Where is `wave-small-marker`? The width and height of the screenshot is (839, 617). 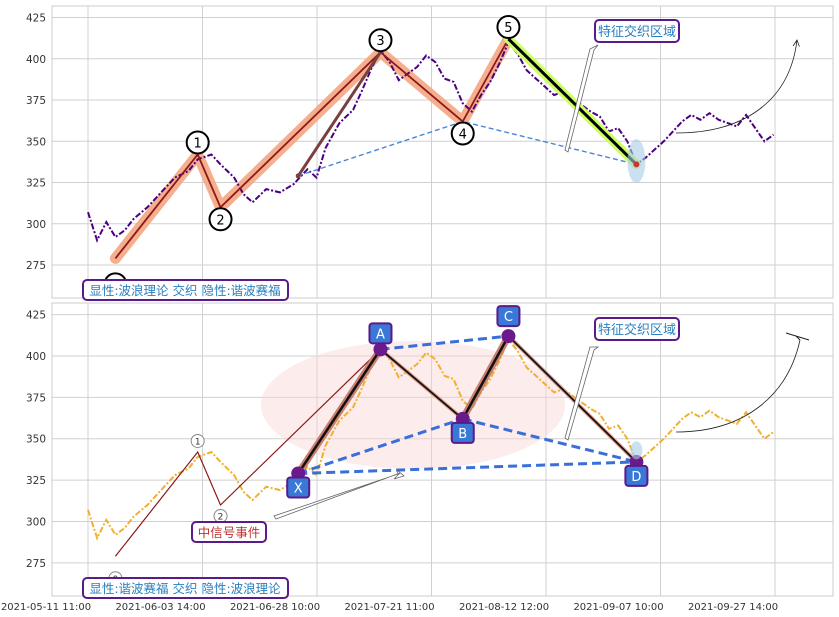
wave-small-marker is located at coordinates (197, 440).